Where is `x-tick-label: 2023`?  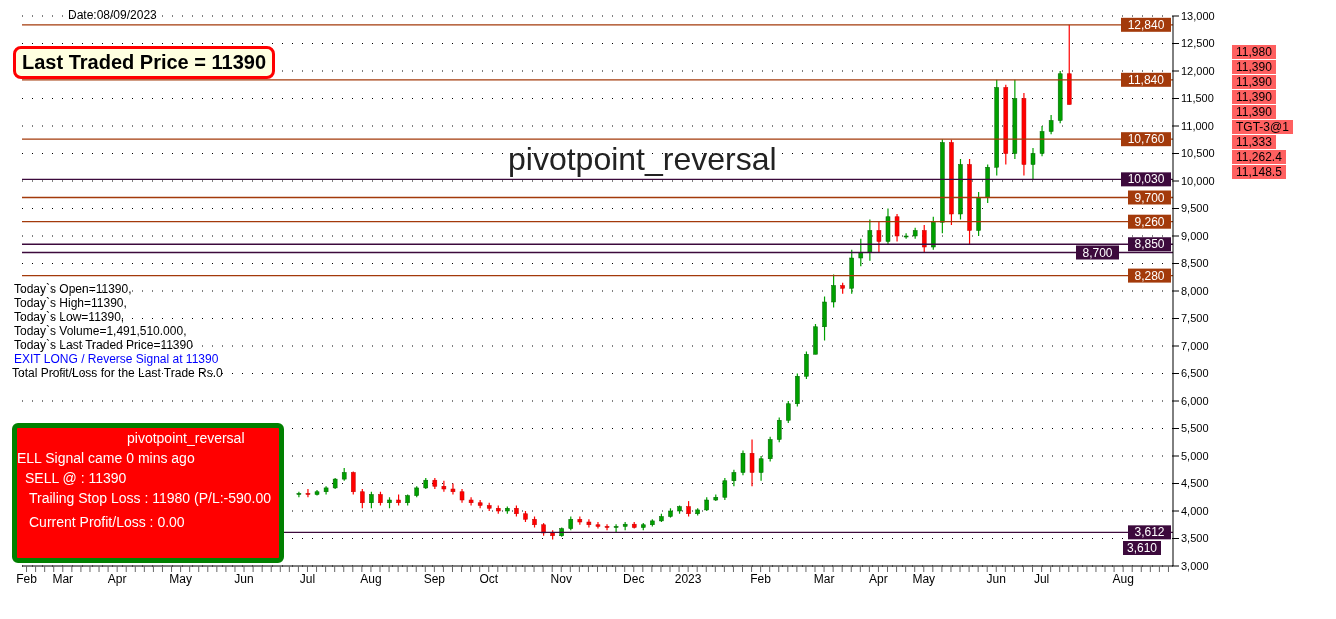
x-tick-label: 2023 is located at coordinates (688, 578).